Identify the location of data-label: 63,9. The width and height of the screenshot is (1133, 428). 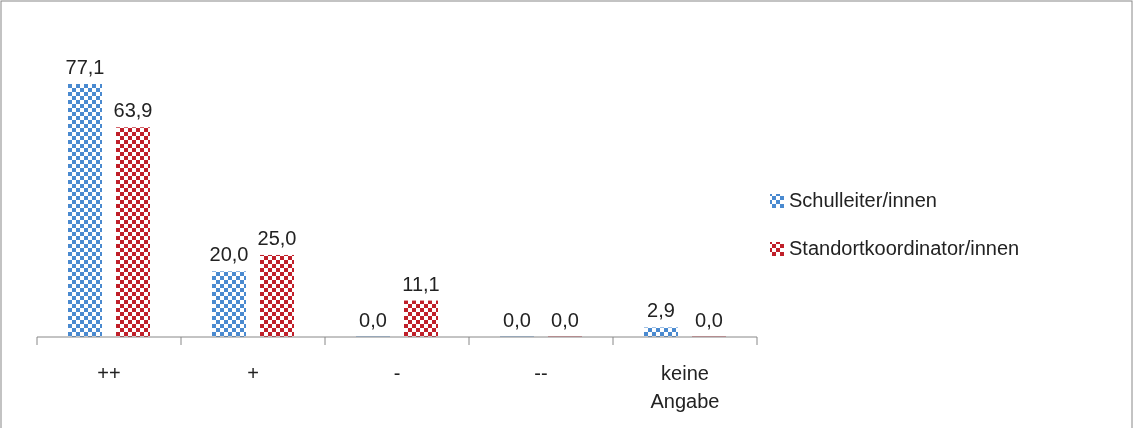
(133, 110).